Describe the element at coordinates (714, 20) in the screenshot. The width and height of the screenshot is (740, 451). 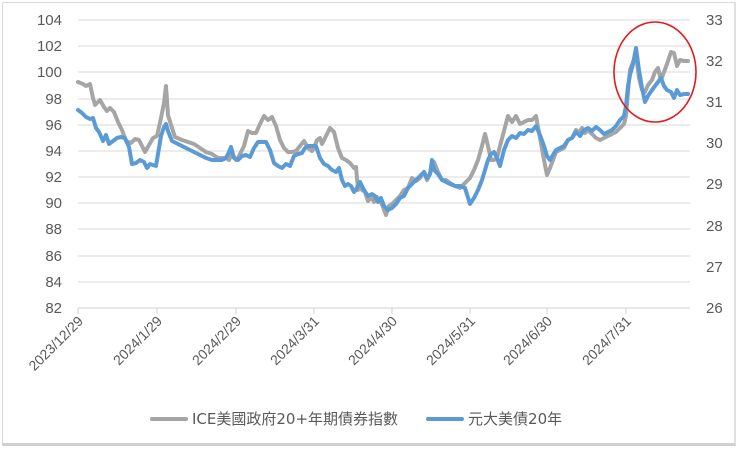
I see `right-tick: 33` at that location.